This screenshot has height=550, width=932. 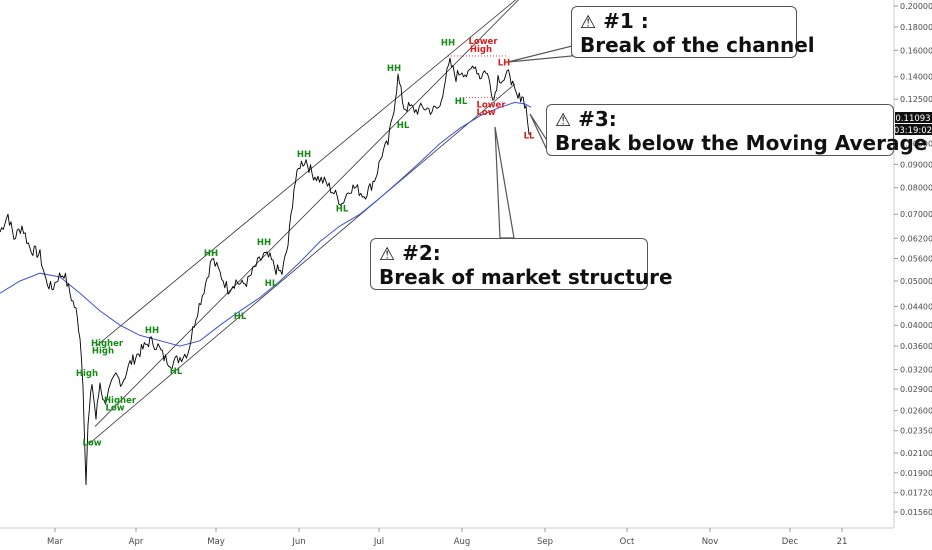 I want to click on callout-number: #2:, so click(x=421, y=253).